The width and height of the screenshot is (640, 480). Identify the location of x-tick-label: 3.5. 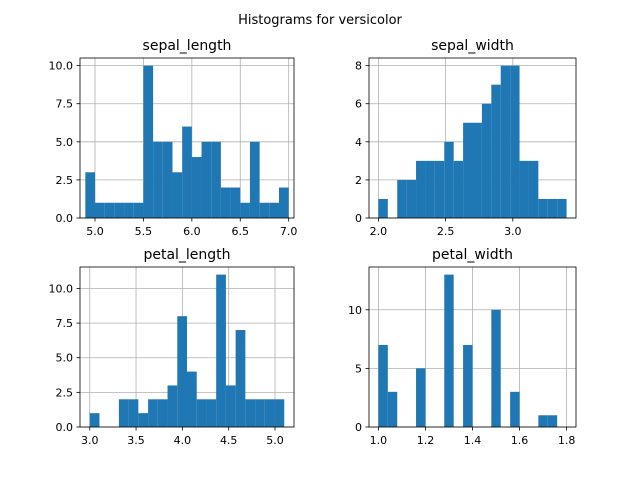
(136, 440).